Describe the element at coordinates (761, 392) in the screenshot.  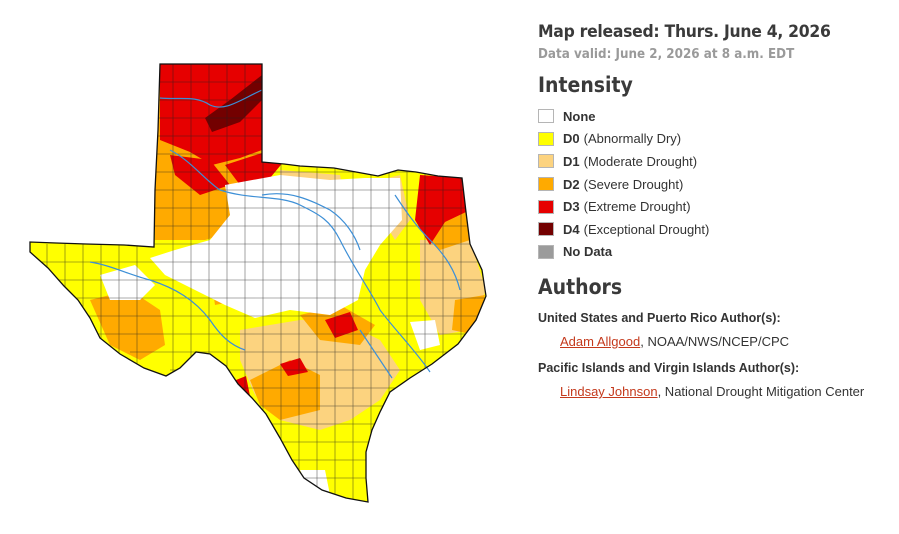
I see `author-affiliation-johnson: , National Drought Mitigation Center` at that location.